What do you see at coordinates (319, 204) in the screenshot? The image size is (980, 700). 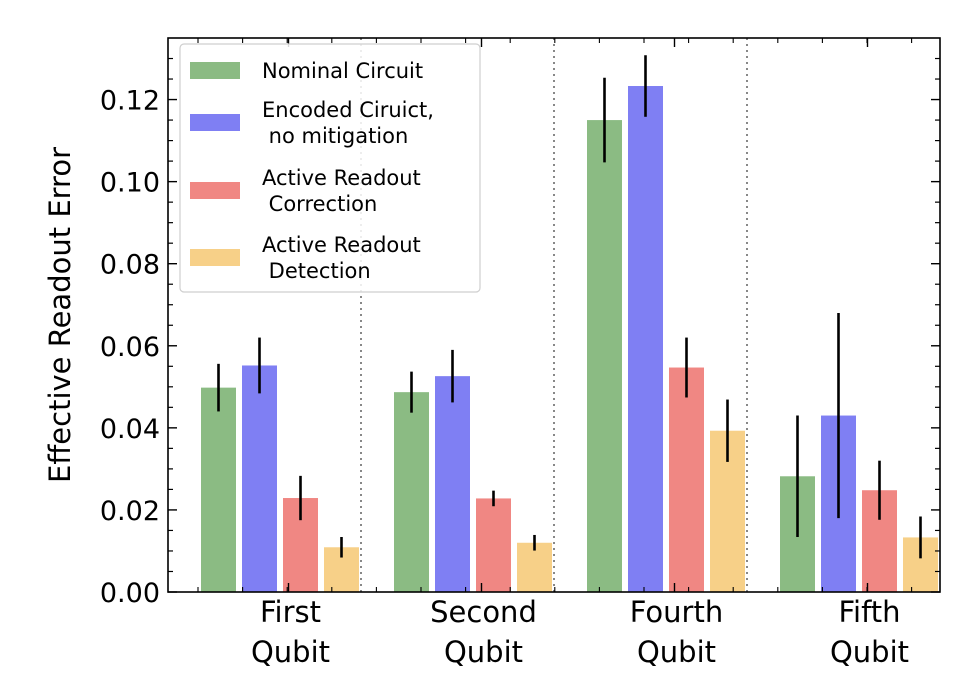 I see `legend-label: Correction` at bounding box center [319, 204].